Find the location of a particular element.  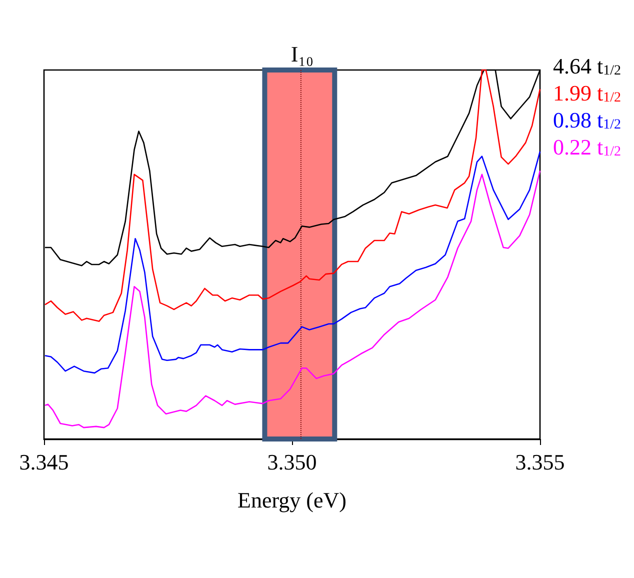

x-tick-label: 3.355 is located at coordinates (540, 462).